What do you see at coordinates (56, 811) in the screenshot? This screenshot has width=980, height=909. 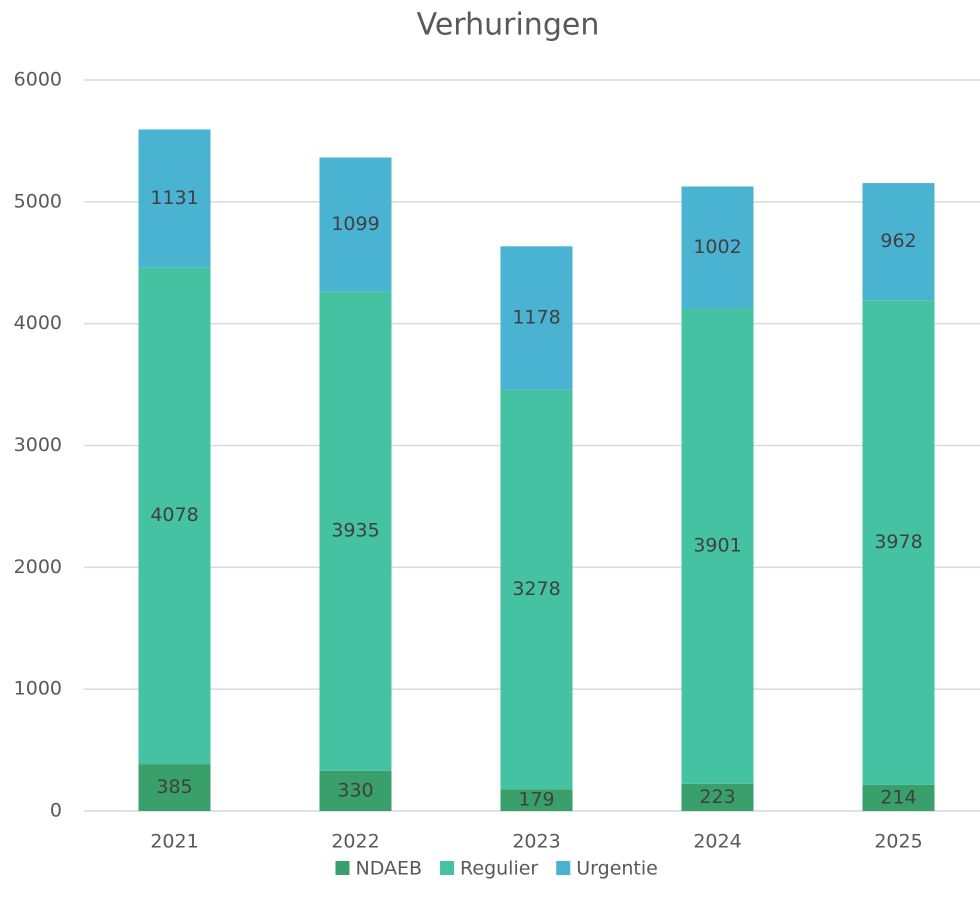 I see `y-tick-label: 0` at bounding box center [56, 811].